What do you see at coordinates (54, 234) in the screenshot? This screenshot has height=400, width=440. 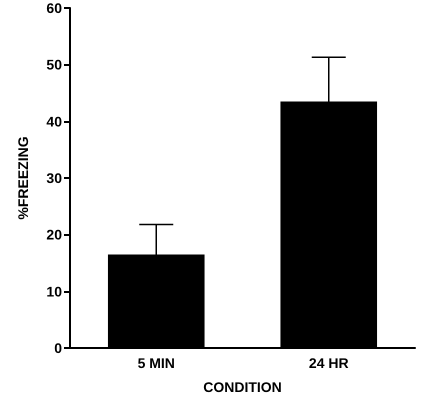 I see `y-tick-label: 20` at bounding box center [54, 234].